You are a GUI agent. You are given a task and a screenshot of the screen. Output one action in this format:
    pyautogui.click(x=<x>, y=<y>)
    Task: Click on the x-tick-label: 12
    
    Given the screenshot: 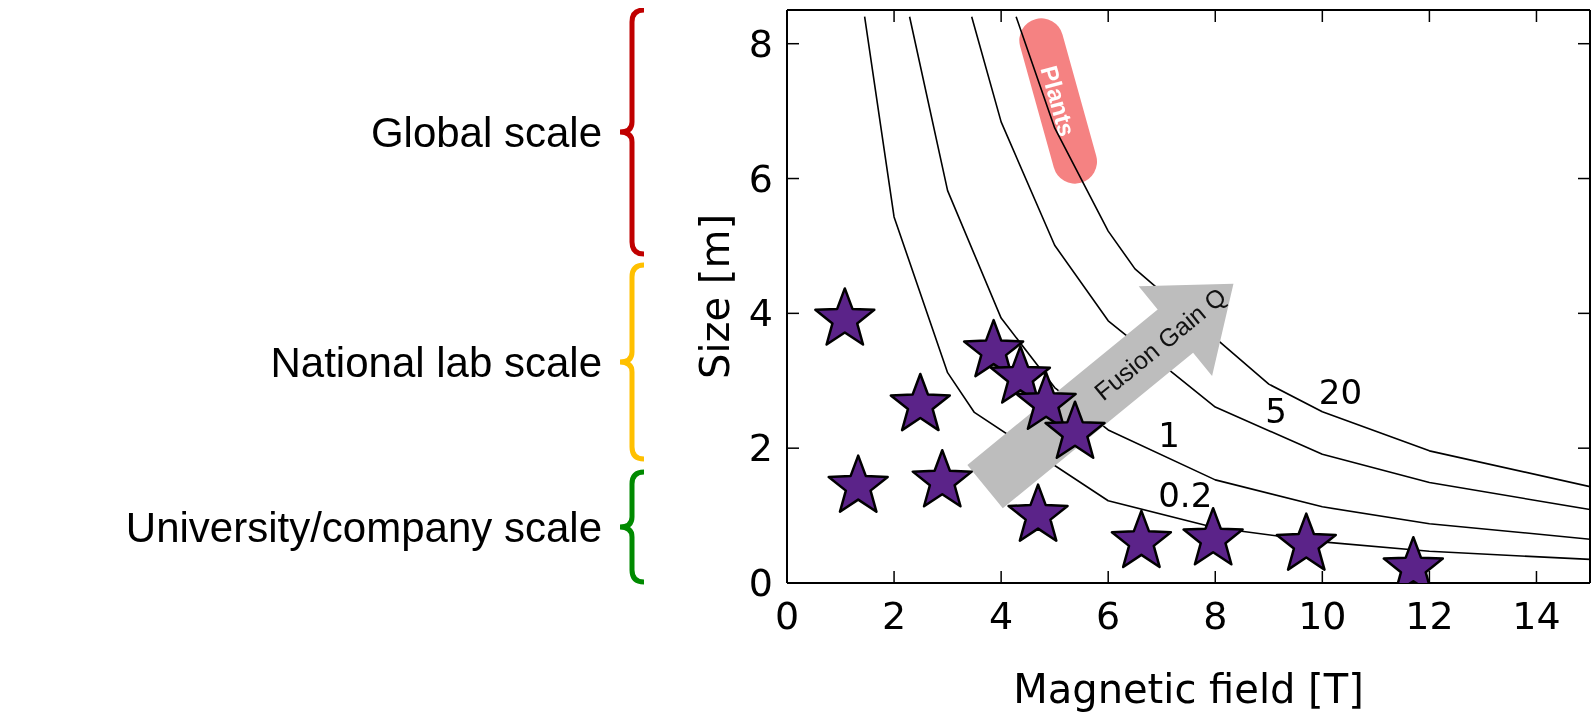 What is the action you would take?
    pyautogui.click(x=1429, y=616)
    